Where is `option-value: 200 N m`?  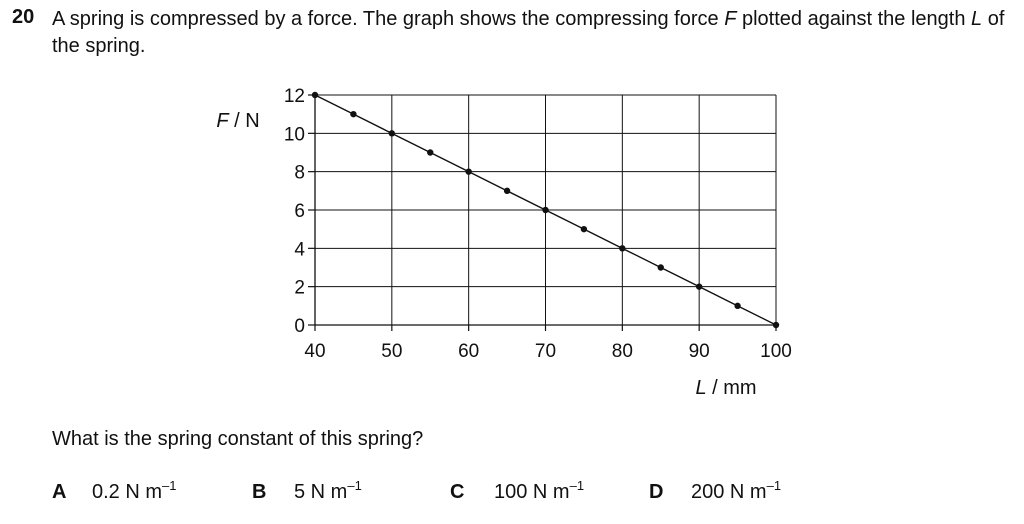
option-value: 200 N m is located at coordinates (729, 492).